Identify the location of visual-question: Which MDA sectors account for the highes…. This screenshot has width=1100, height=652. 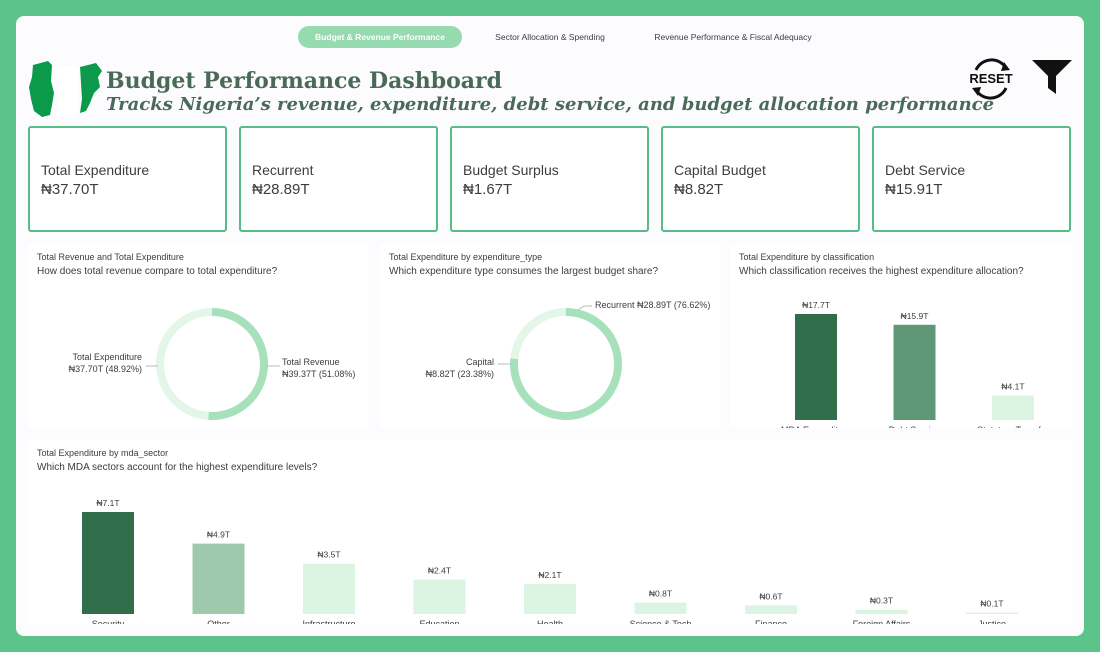
(177, 467).